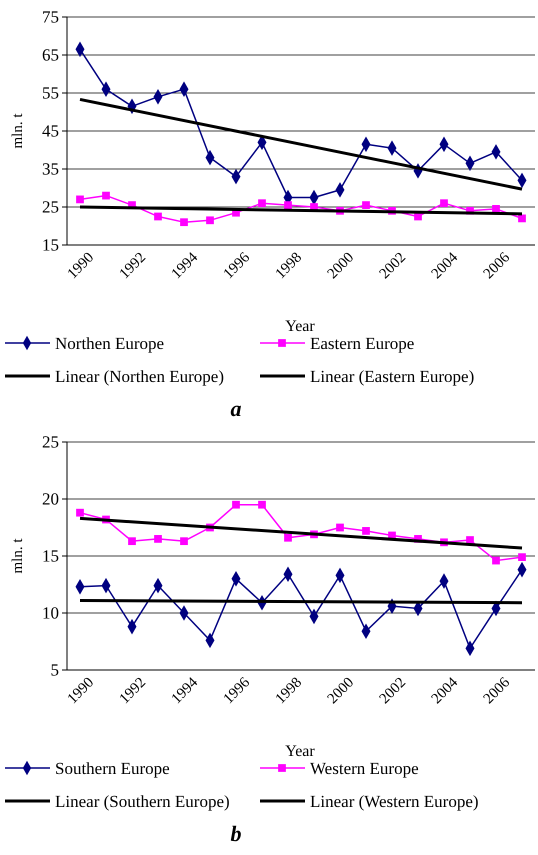  I want to click on y-tick-label: 10, so click(50, 612).